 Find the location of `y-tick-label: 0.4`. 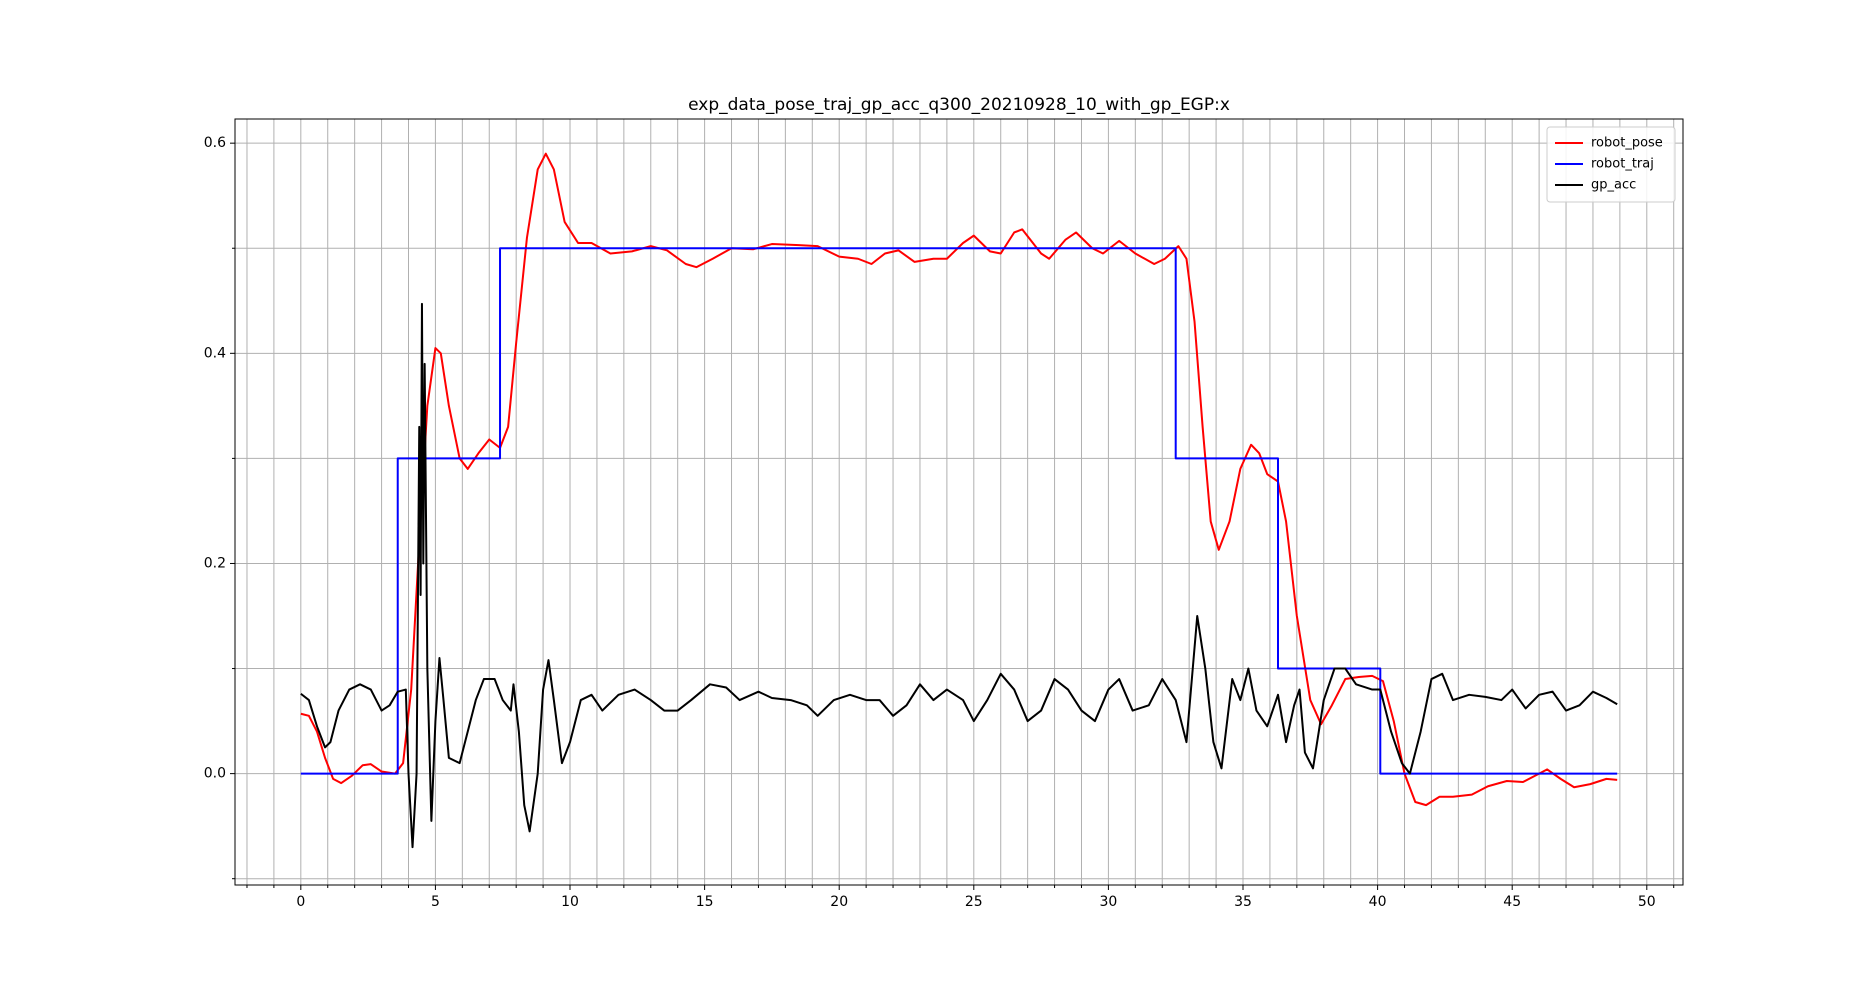

y-tick-label: 0.4 is located at coordinates (215, 353).